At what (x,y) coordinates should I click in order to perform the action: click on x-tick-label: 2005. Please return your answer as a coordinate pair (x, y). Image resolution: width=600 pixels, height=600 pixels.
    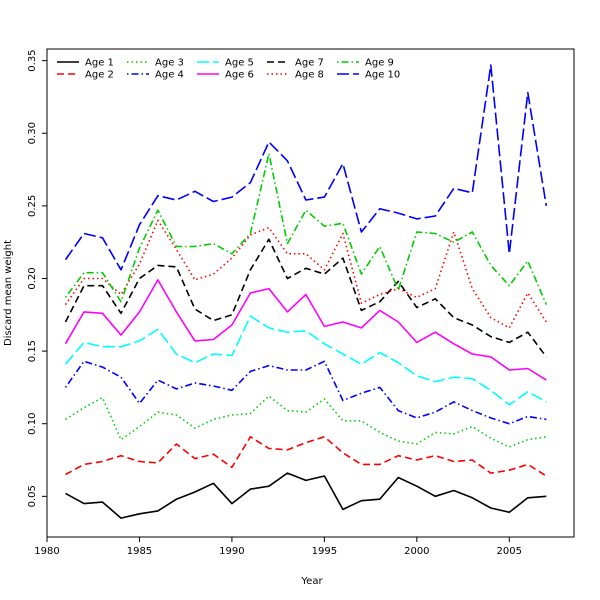
    Looking at the image, I should click on (509, 551).